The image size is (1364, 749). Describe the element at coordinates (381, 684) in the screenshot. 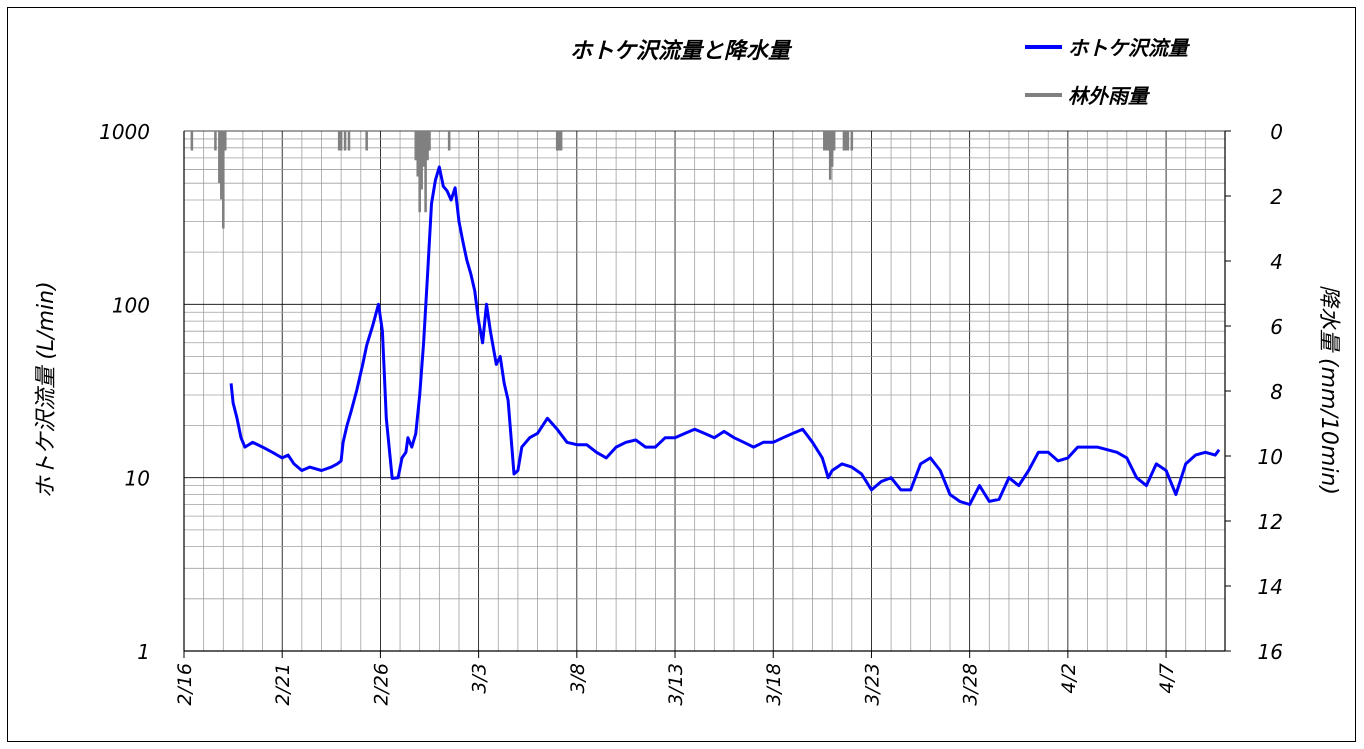

I see `x-tick-label: 2/26` at that location.